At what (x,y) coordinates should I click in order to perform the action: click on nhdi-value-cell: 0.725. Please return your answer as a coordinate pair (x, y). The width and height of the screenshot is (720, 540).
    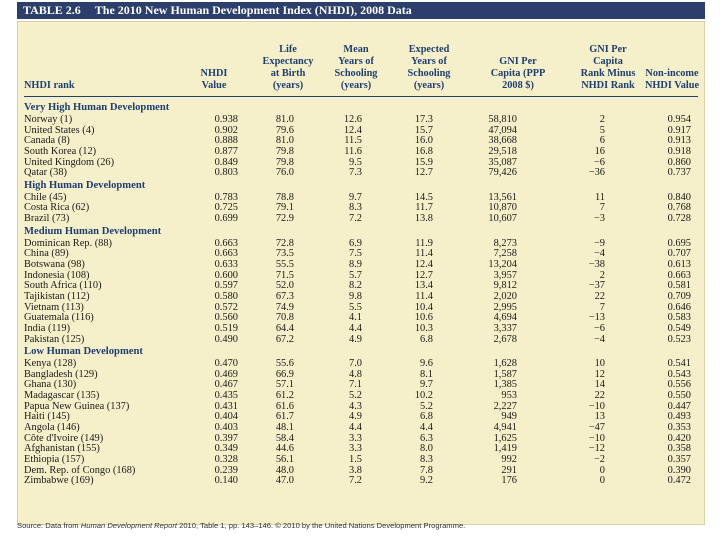
    Looking at the image, I should click on (226, 208).